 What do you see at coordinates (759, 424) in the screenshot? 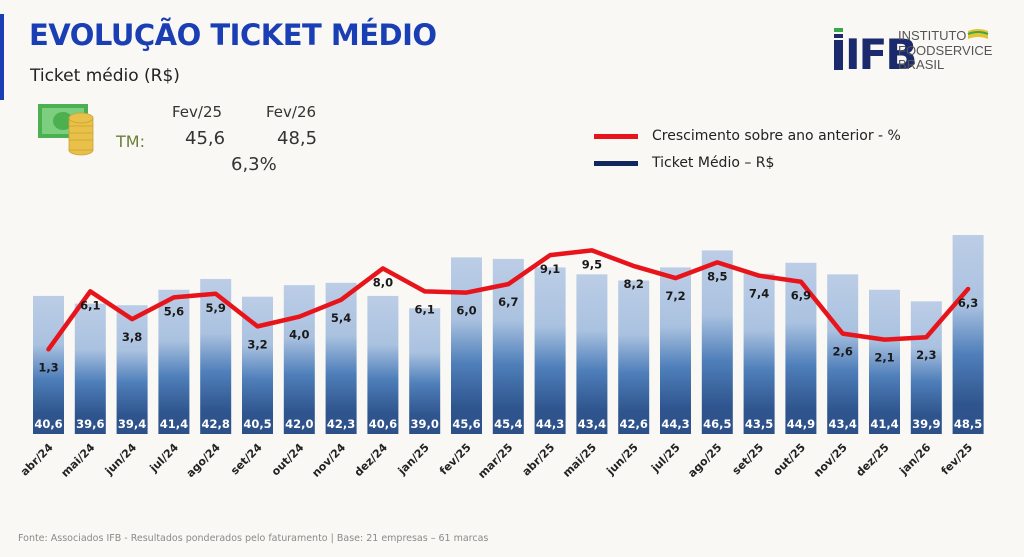
I see `bar-value-label: 43,5` at bounding box center [759, 424].